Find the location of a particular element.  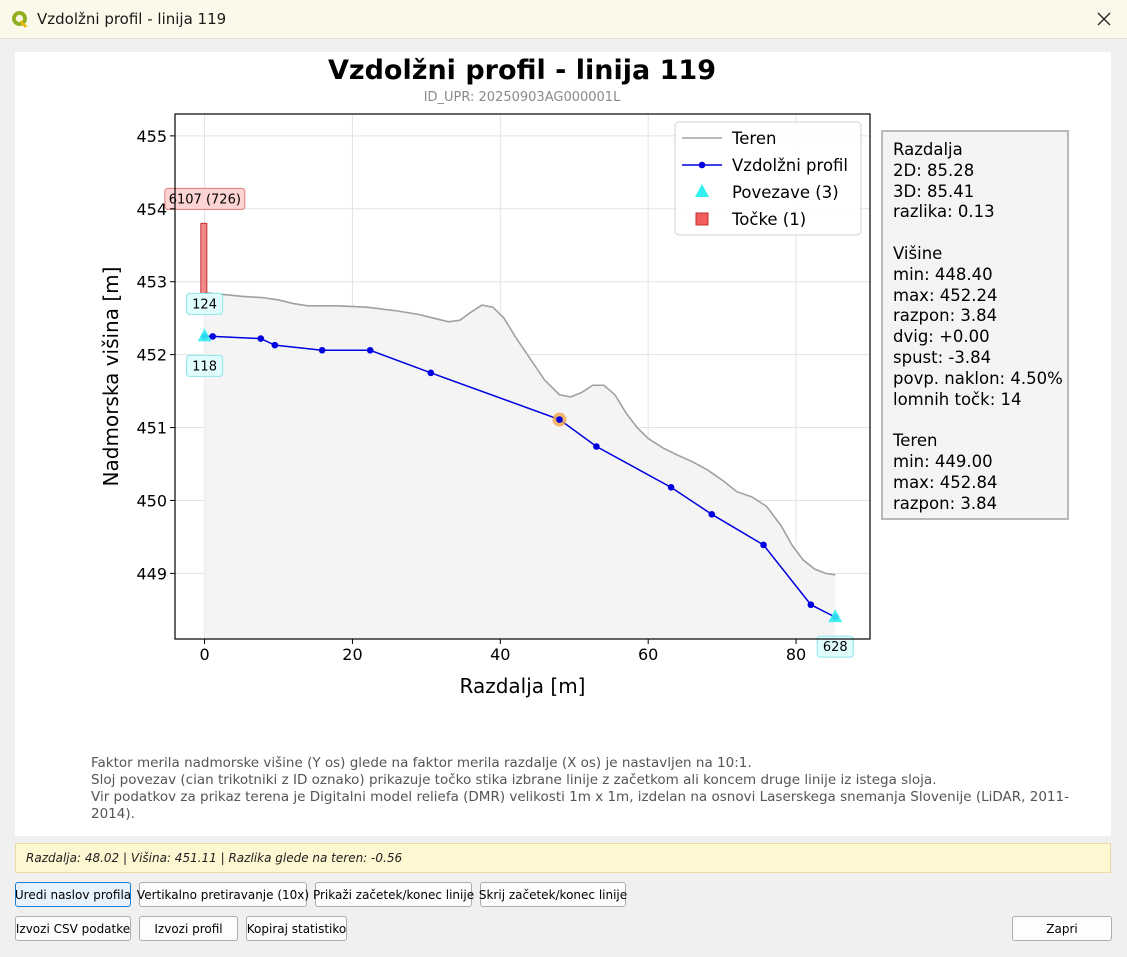

stats-distance-2d: 2D: 85.28 is located at coordinates (934, 170).